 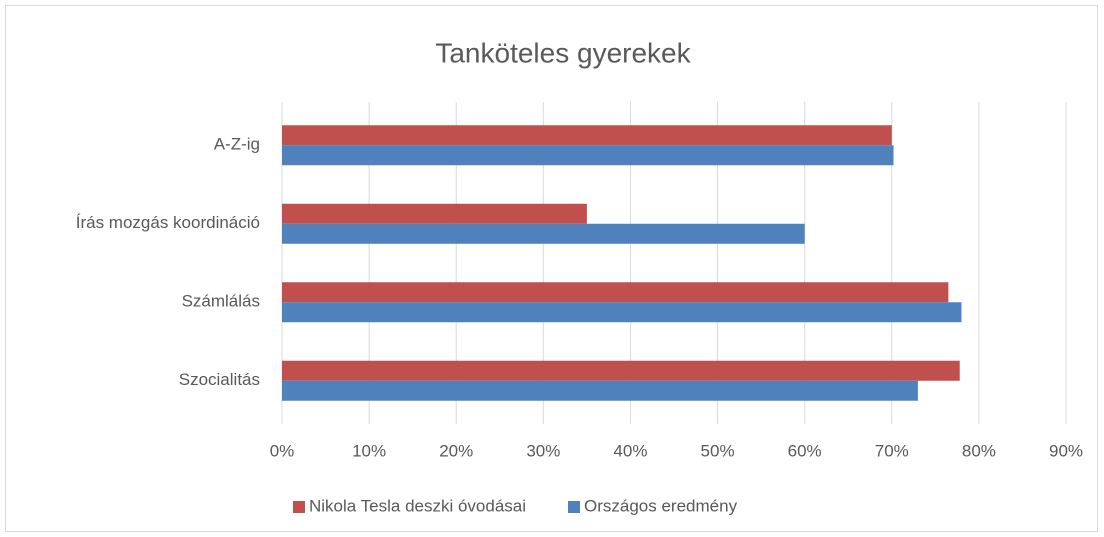 I want to click on x-tick-label: 60%, so click(x=805, y=450).